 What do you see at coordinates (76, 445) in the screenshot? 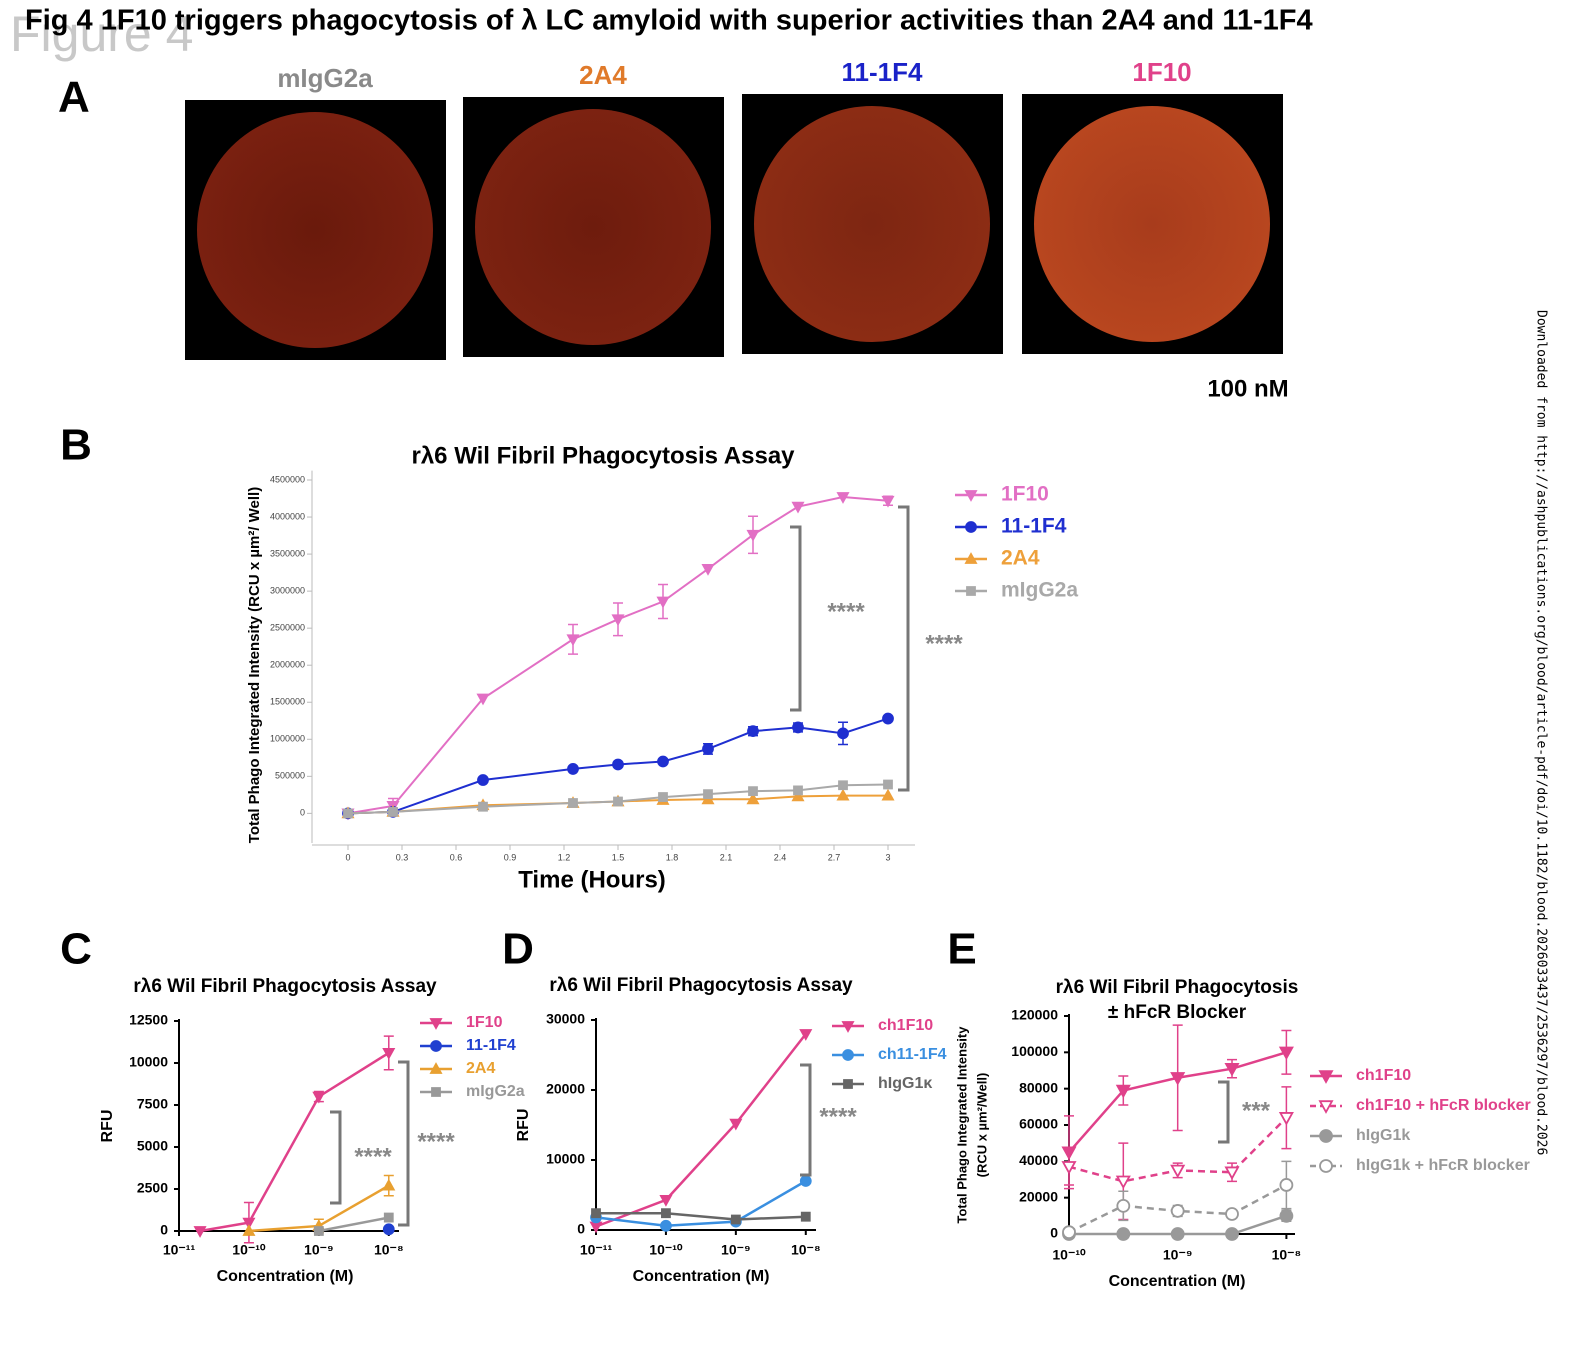
I see `panel-label: B` at bounding box center [76, 445].